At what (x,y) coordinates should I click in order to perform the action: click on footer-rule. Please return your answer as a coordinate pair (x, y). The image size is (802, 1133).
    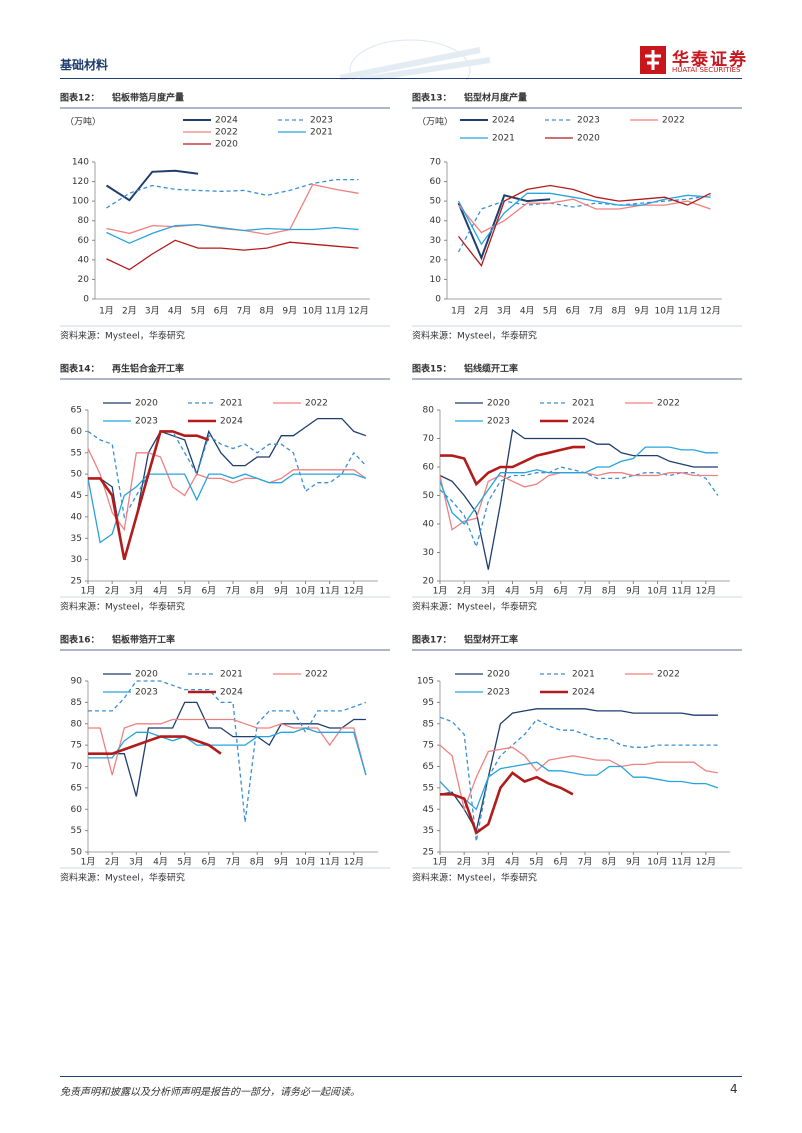
    Looking at the image, I should click on (401, 1076).